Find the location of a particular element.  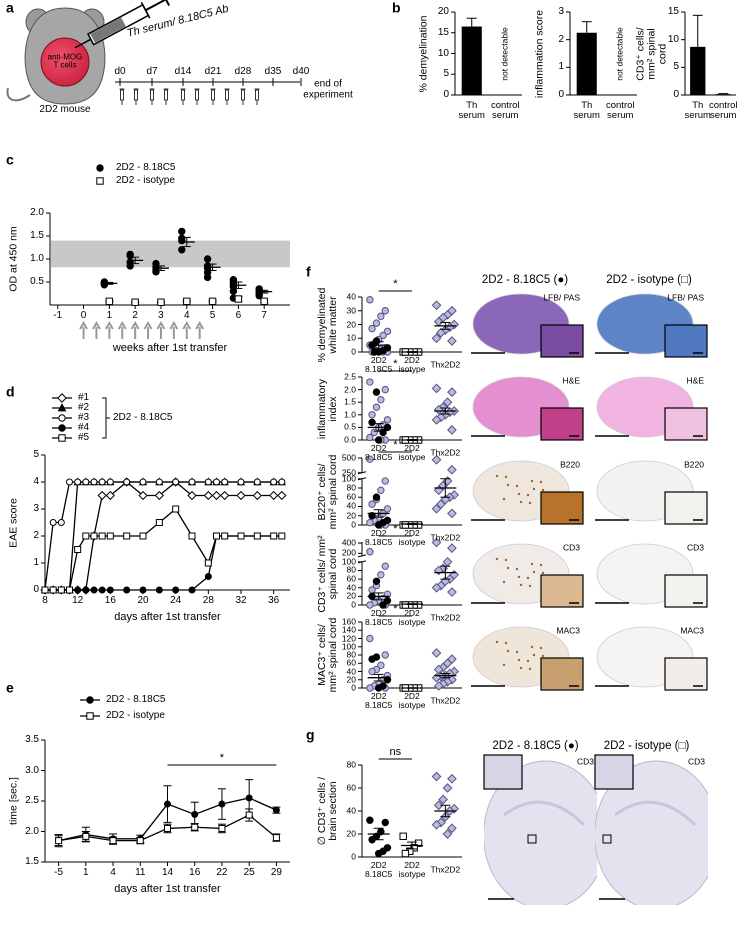

y-axis-label: EAE score is located at coordinates (13, 522).